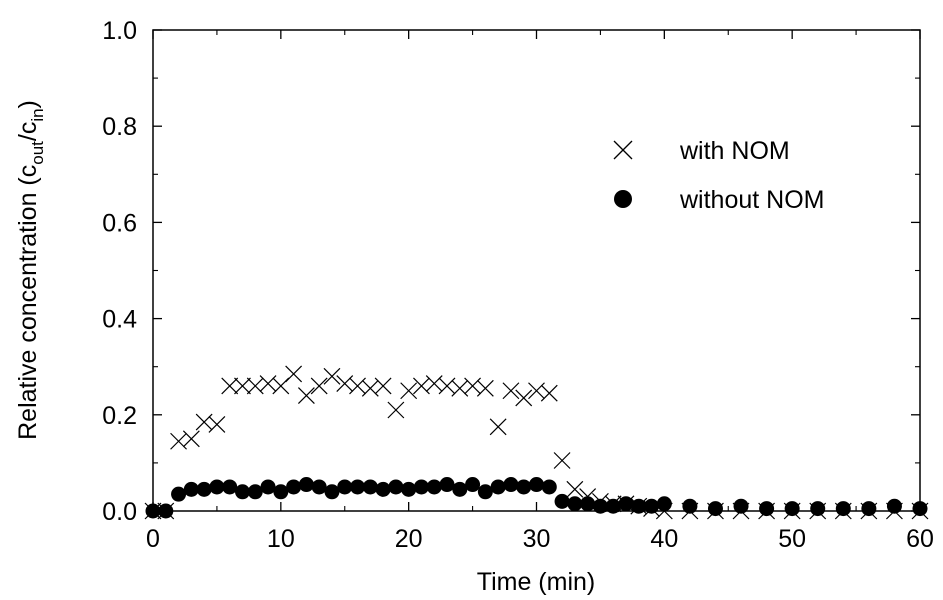 The image size is (943, 600). Describe the element at coordinates (37, 153) in the screenshot. I see `y-axis-label-sub1: out` at that location.